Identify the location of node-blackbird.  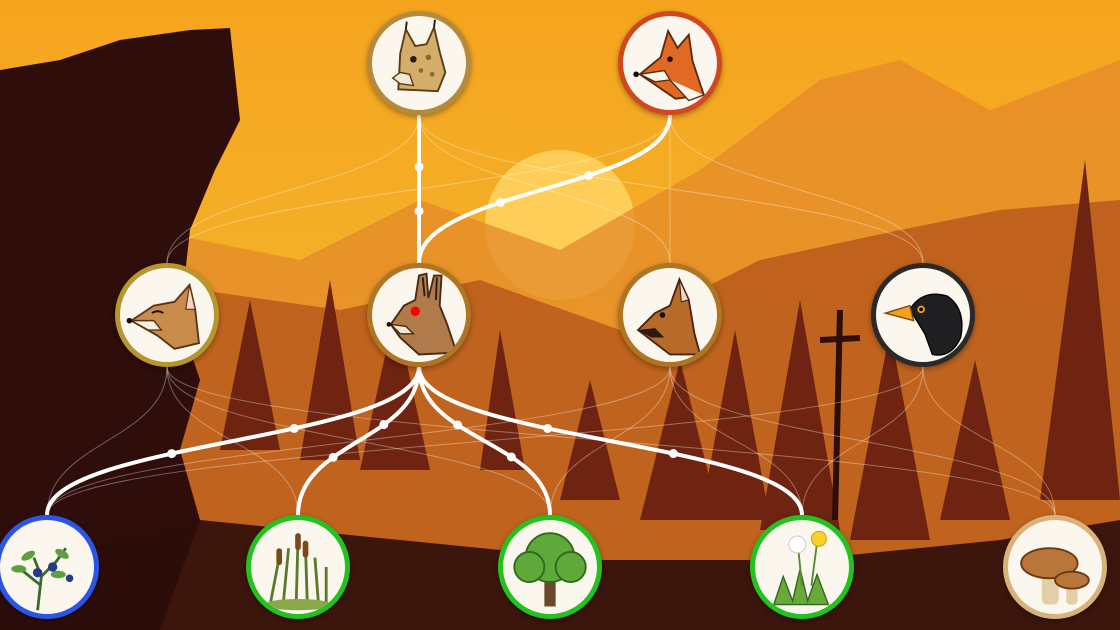
(923, 315).